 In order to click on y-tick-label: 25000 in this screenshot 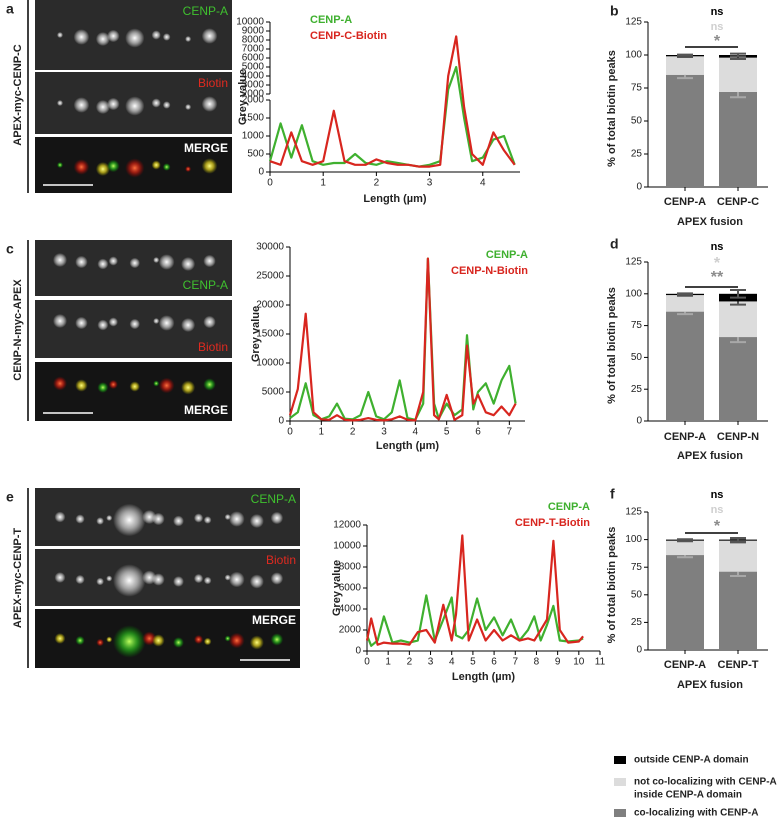, I will do `click(270, 276)`.